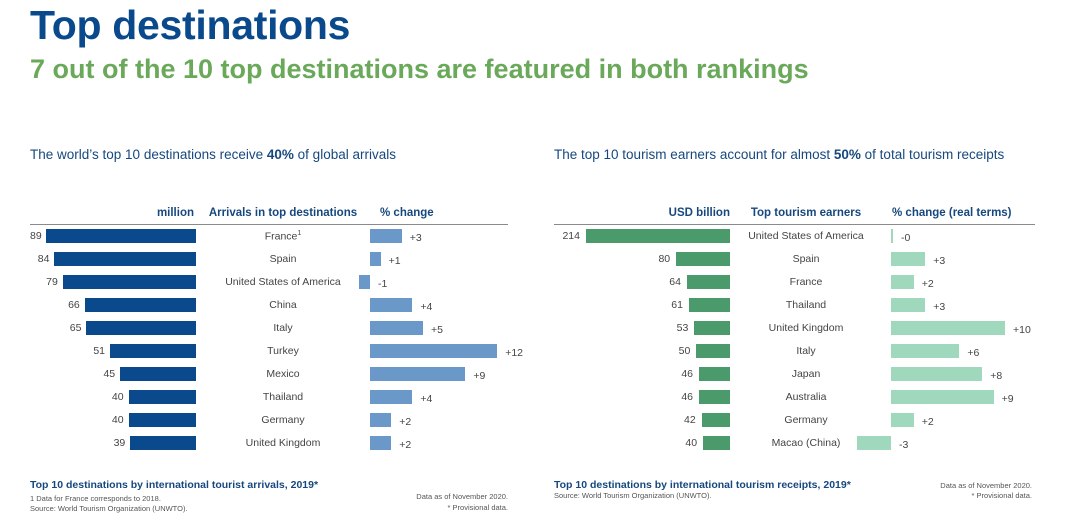 The width and height of the screenshot is (1070, 527). Describe the element at coordinates (299, 233) in the screenshot. I see `arrivals-footnote-marker: 1` at that location.